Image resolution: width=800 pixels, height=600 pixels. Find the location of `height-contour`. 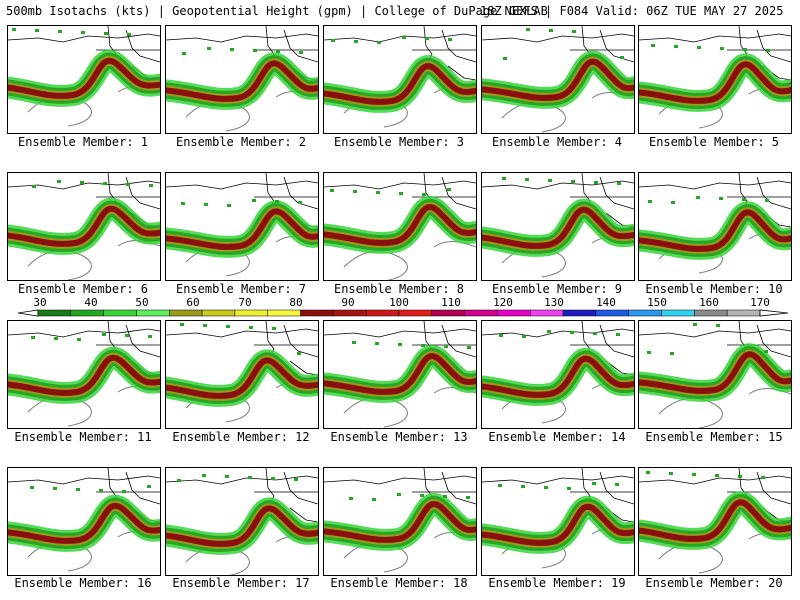

height-contour is located at coordinates (409, 260).